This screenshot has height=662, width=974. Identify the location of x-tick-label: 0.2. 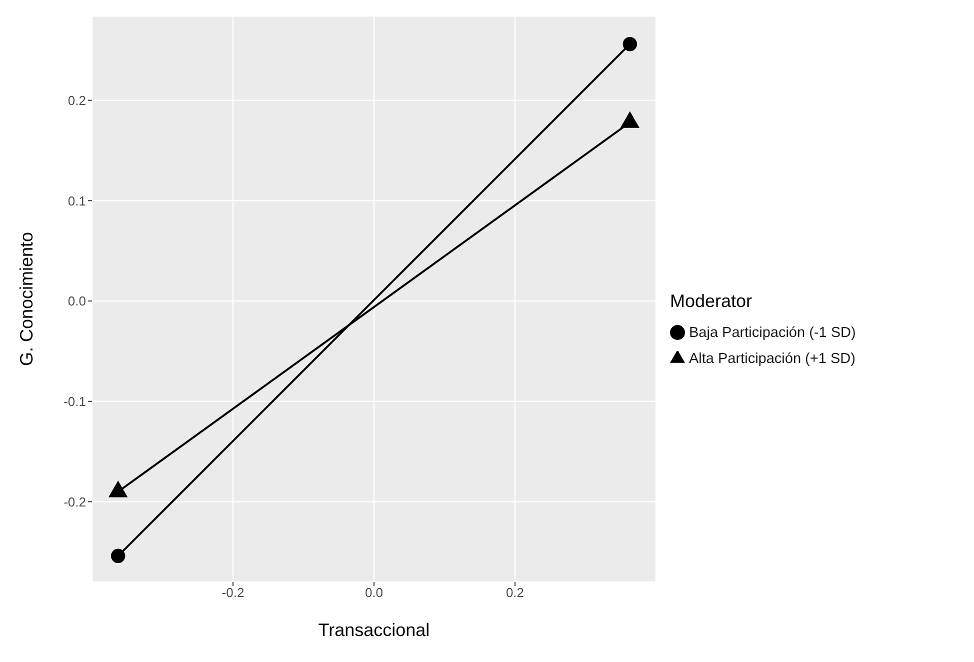
(515, 592).